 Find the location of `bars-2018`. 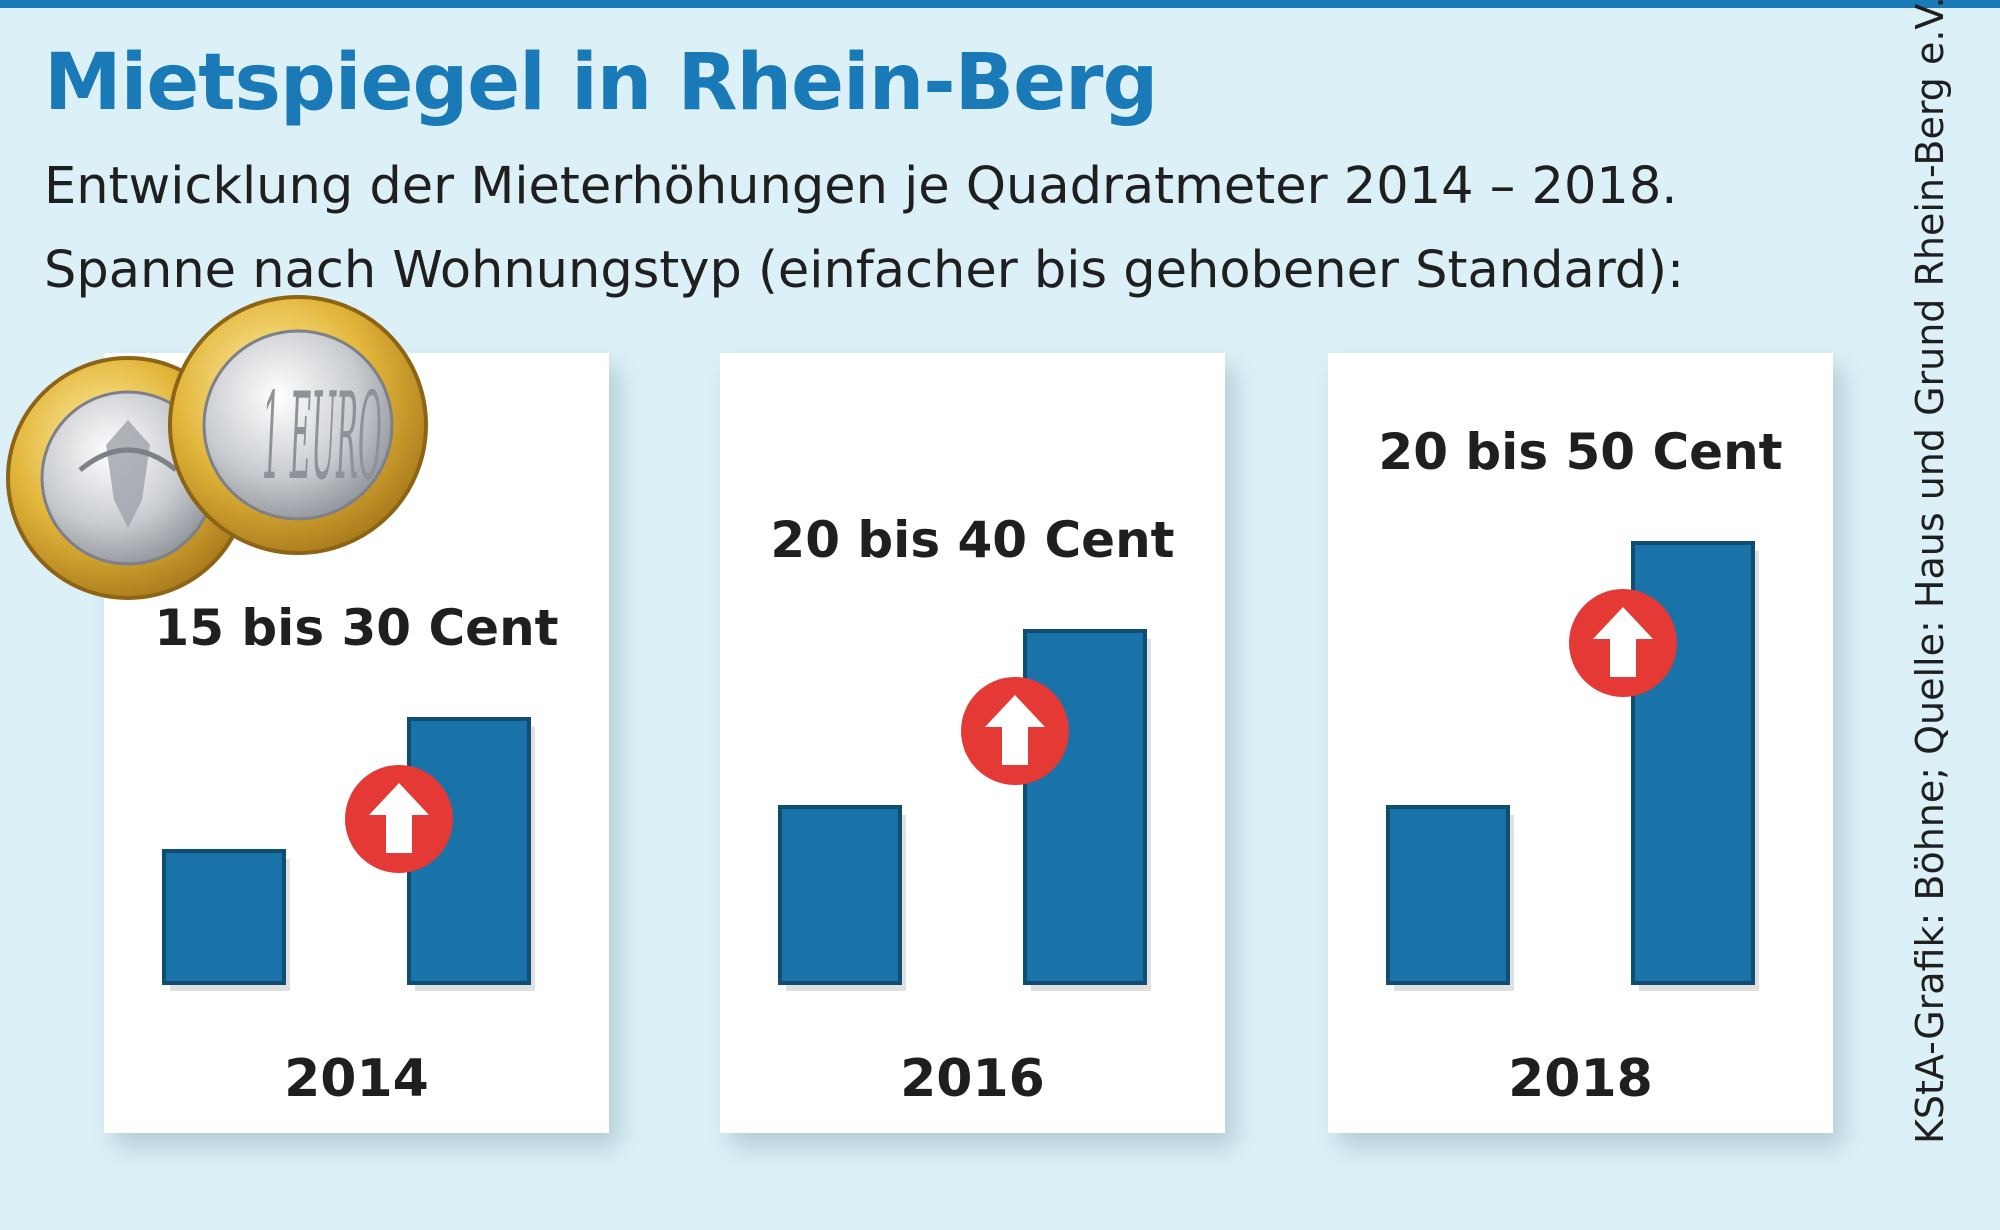

bars-2018 is located at coordinates (1572, 766).